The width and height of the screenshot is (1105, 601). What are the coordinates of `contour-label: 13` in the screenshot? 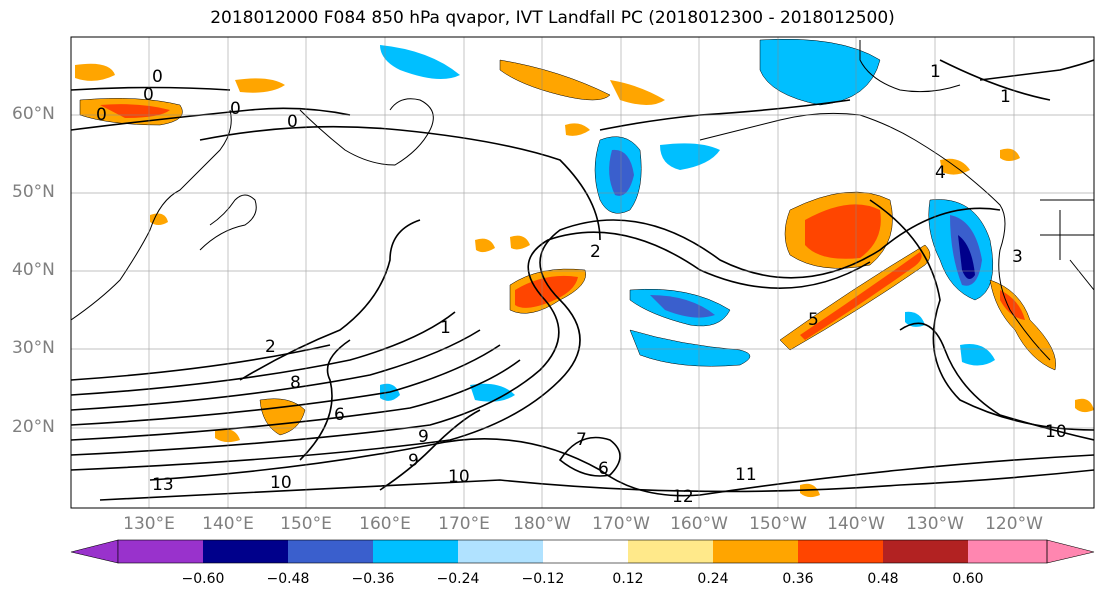 It's located at (163, 485).